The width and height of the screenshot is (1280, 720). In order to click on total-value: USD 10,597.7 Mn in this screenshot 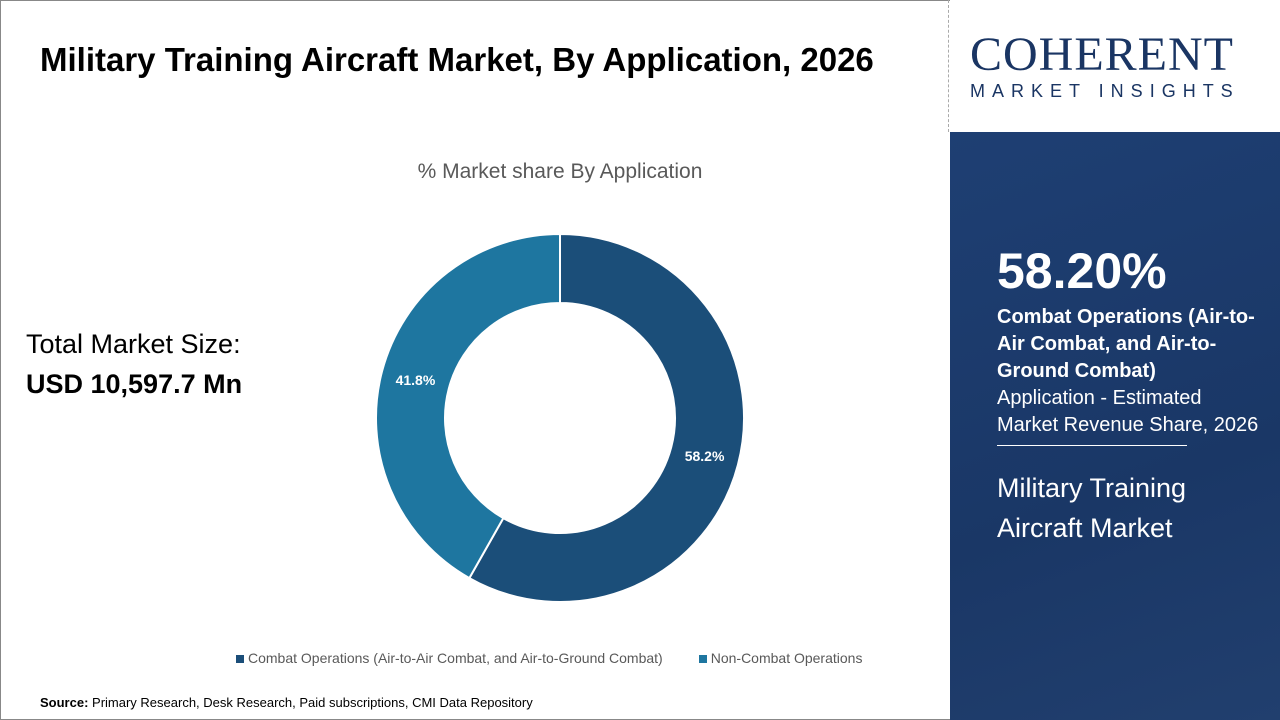, I will do `click(134, 384)`.